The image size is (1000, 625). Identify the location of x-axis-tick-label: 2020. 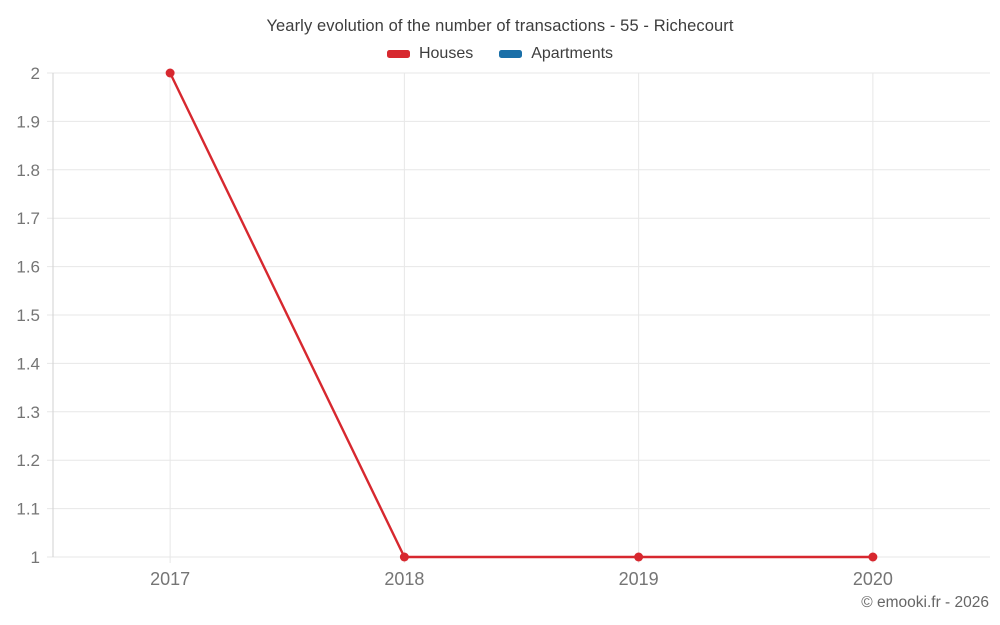
(873, 579).